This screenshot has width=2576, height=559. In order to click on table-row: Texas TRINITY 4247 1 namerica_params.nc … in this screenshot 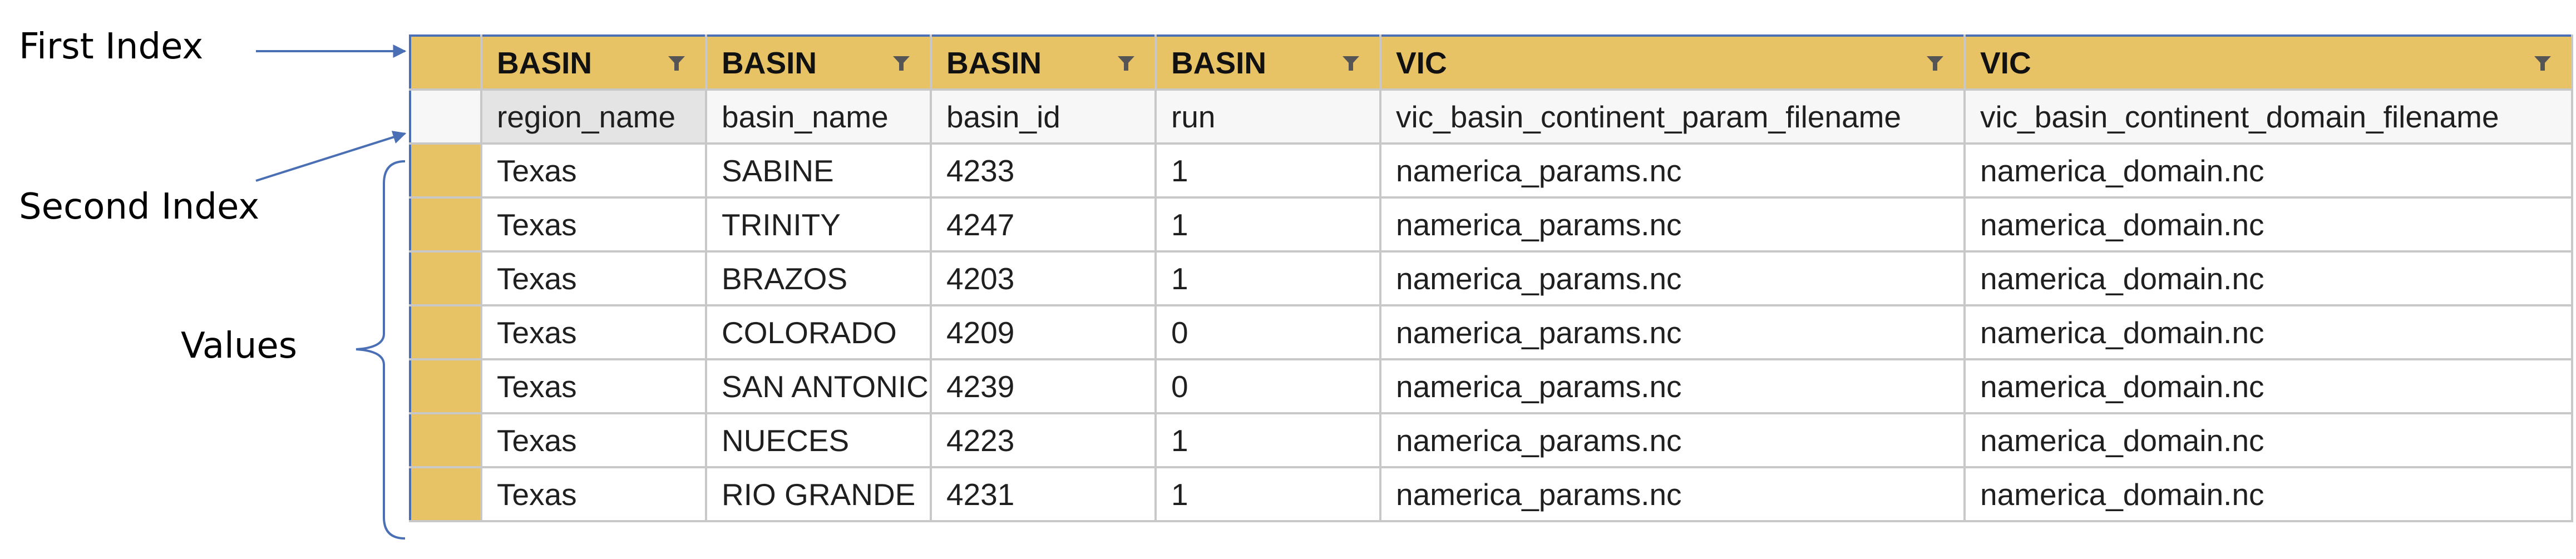, I will do `click(1491, 224)`.